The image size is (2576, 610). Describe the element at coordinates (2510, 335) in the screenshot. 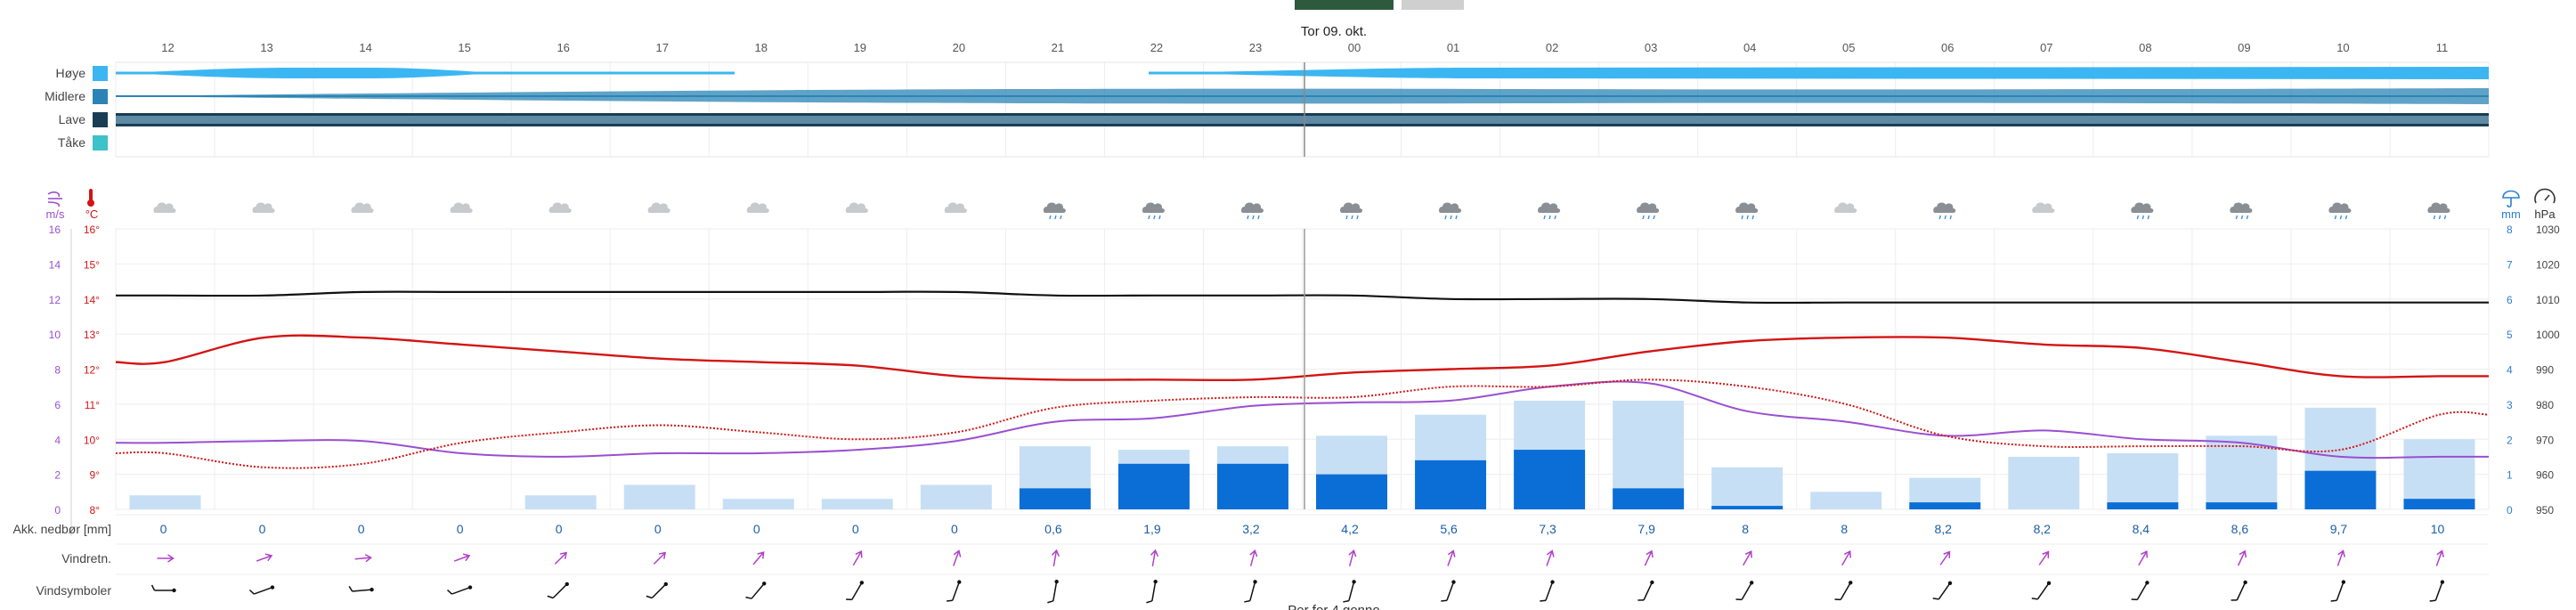

I see `precip-tick-label: 5` at that location.